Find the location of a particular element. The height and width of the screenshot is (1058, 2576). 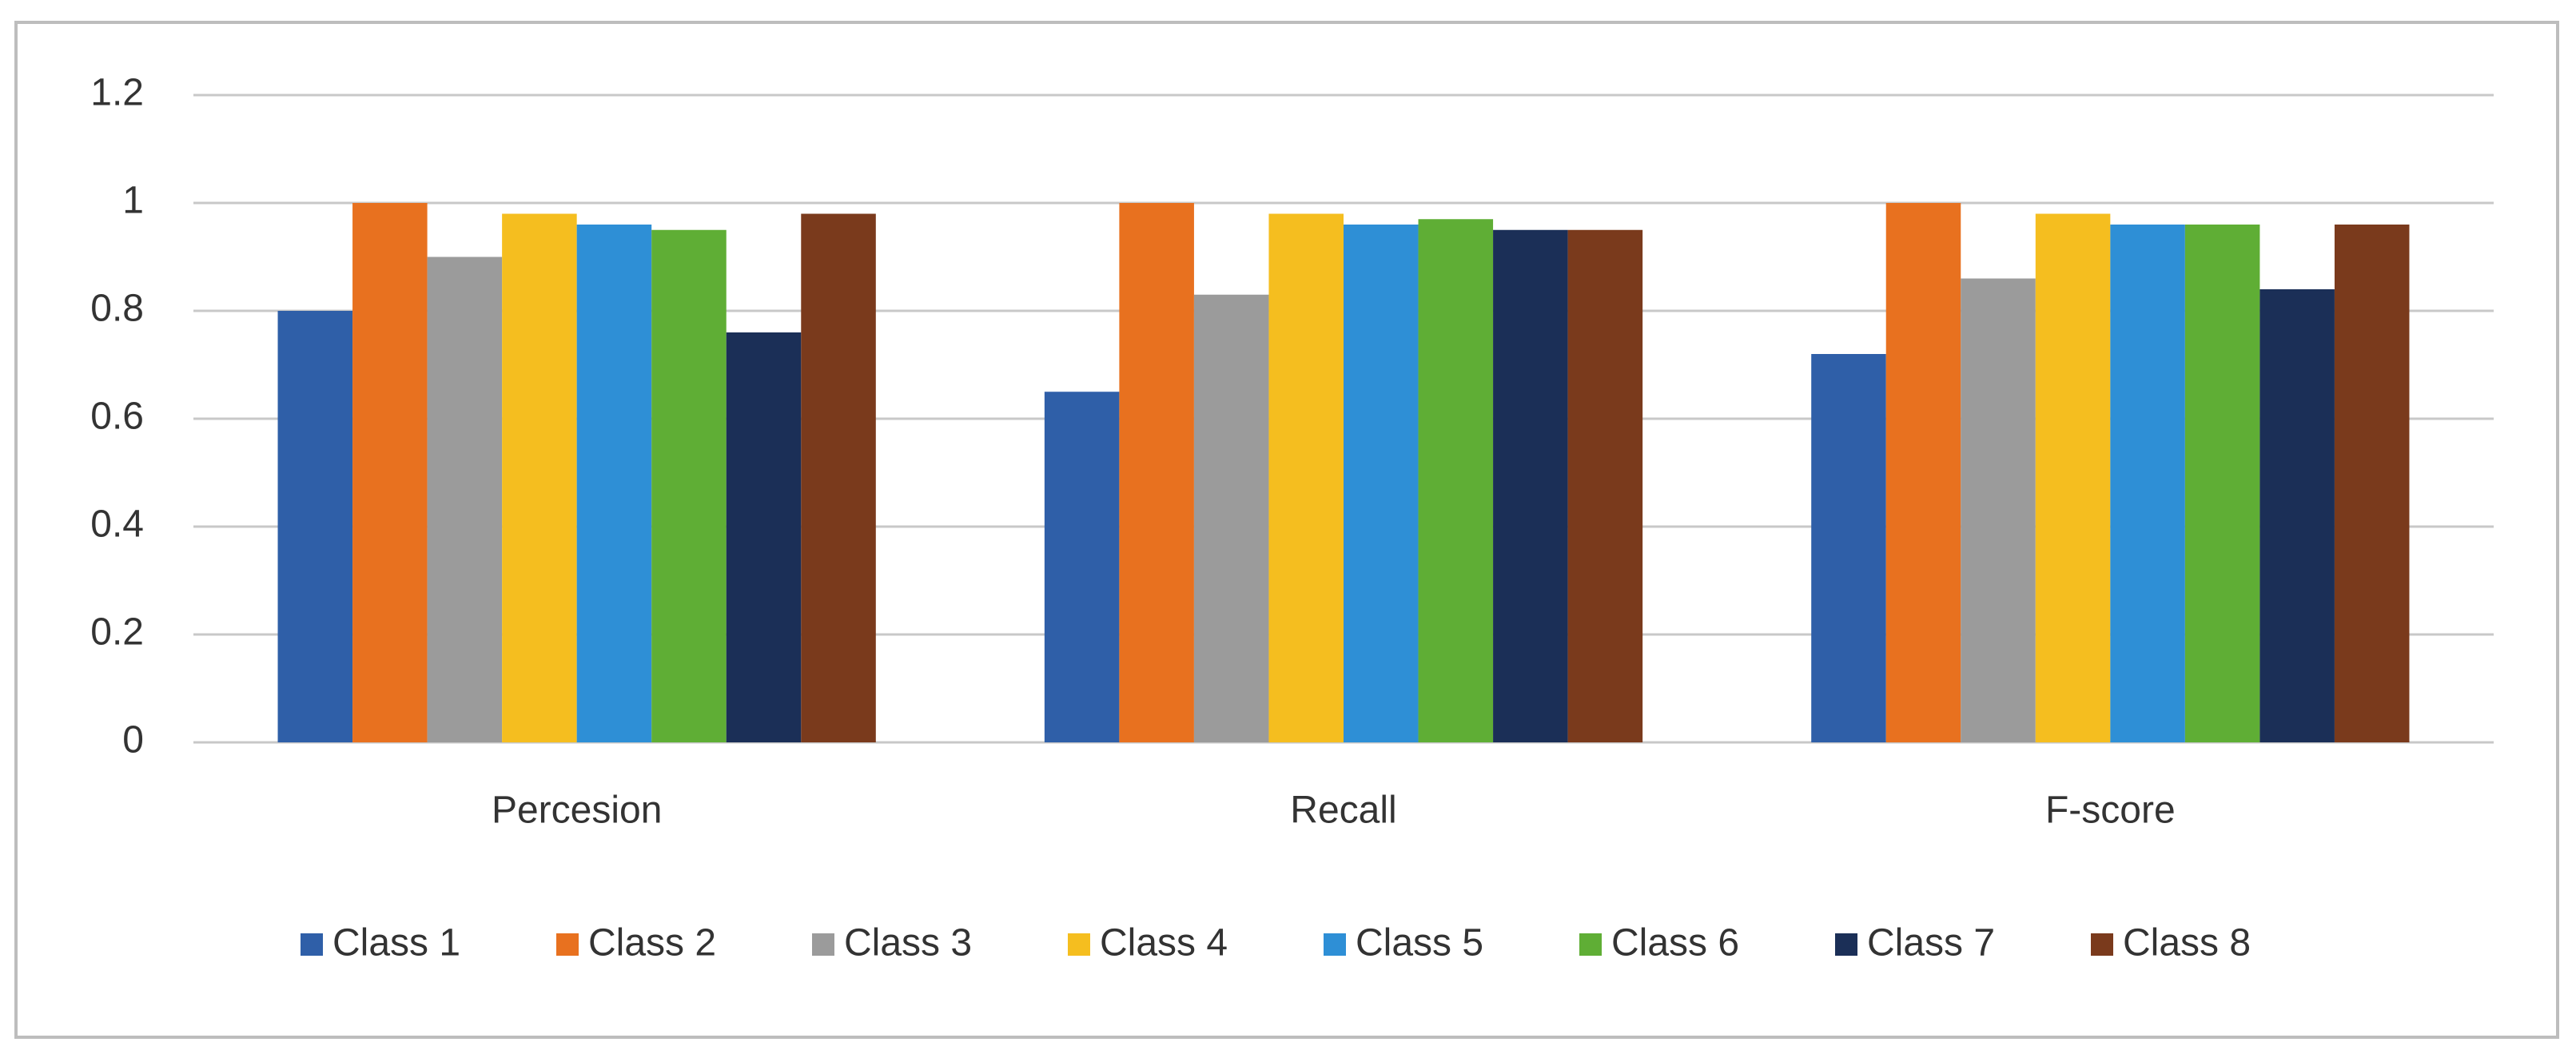

legend-label: Class 2 is located at coordinates (652, 943).